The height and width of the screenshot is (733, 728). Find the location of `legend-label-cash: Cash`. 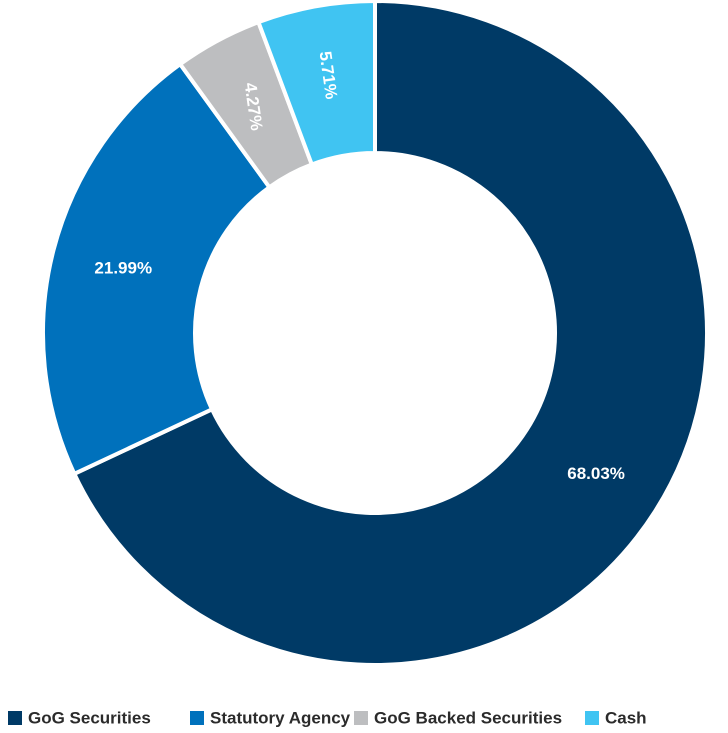

legend-label-cash: Cash is located at coordinates (626, 718).